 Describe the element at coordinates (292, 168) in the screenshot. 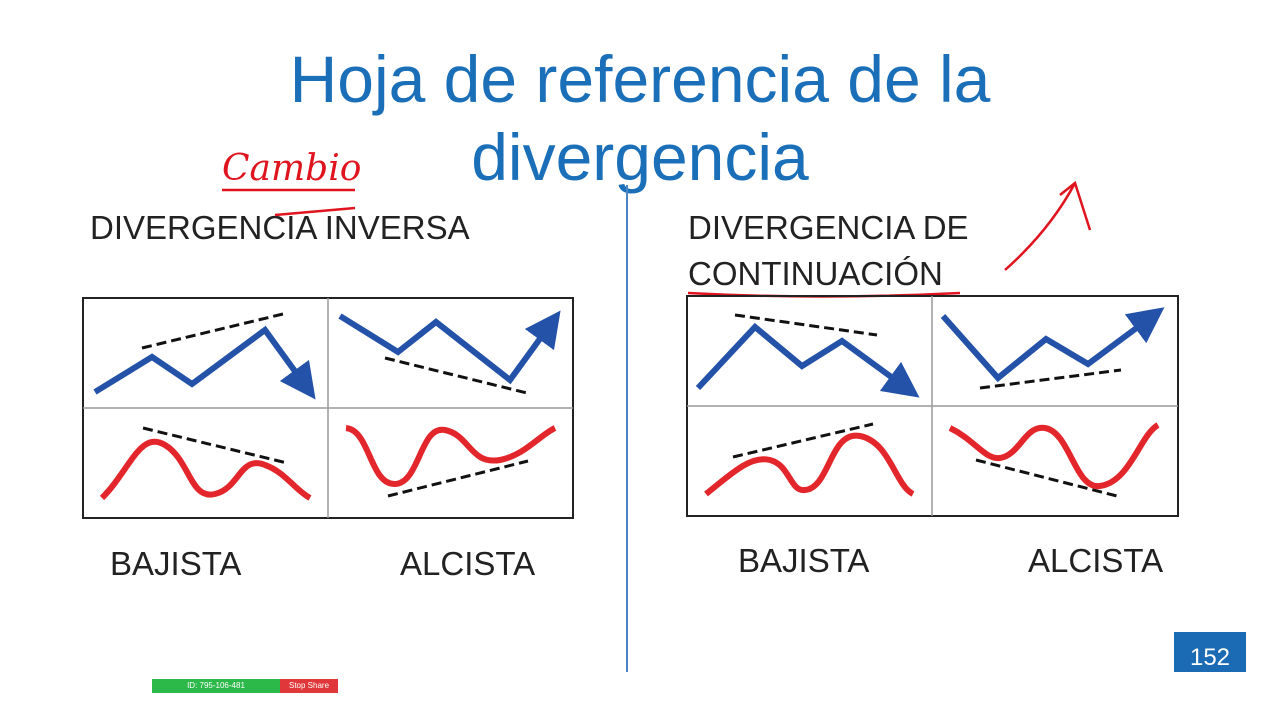

I see `handwritten-note: Cambio` at that location.